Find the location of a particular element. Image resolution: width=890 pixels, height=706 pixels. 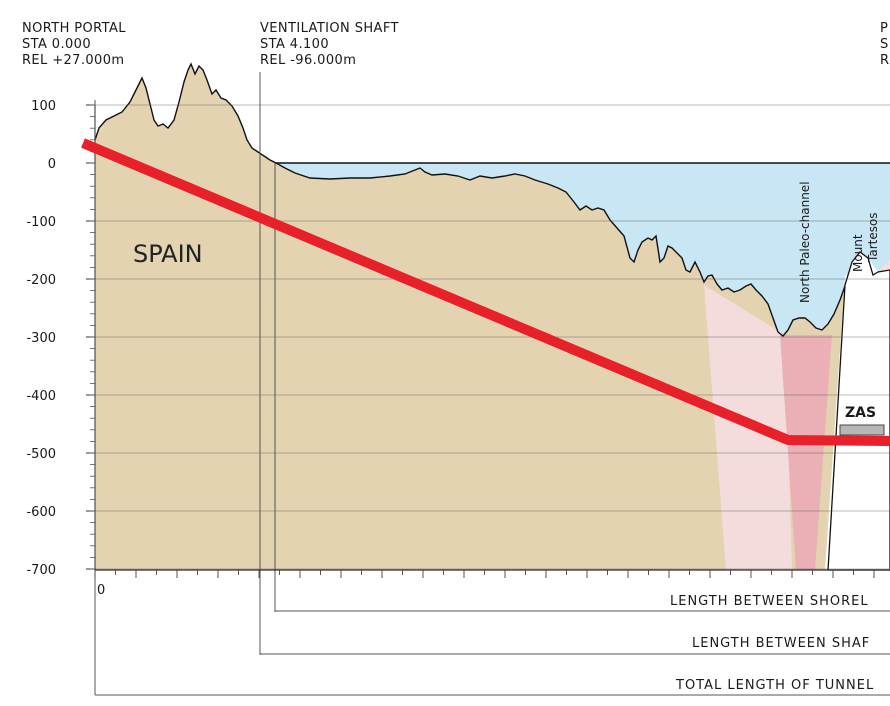

y-tick-label: -100 is located at coordinates (41, 222).